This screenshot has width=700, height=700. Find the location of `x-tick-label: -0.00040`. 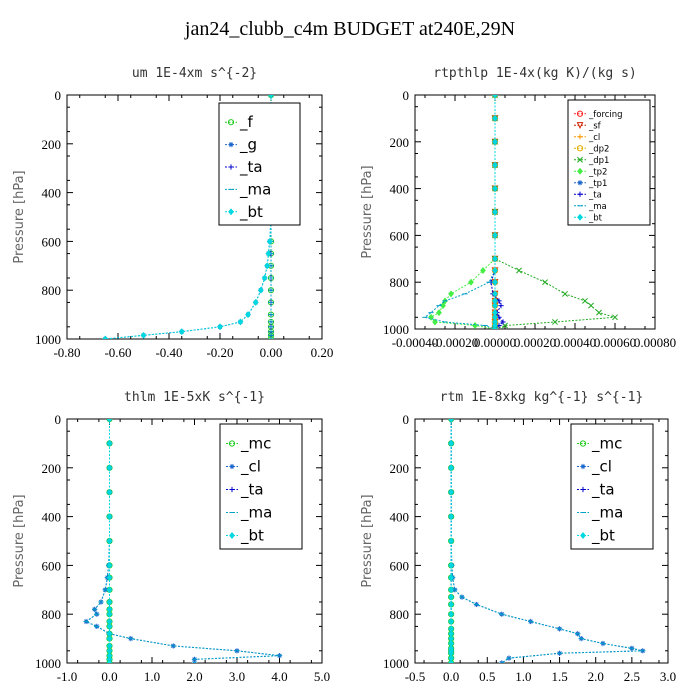

x-tick-label: -0.00040 is located at coordinates (415, 342).